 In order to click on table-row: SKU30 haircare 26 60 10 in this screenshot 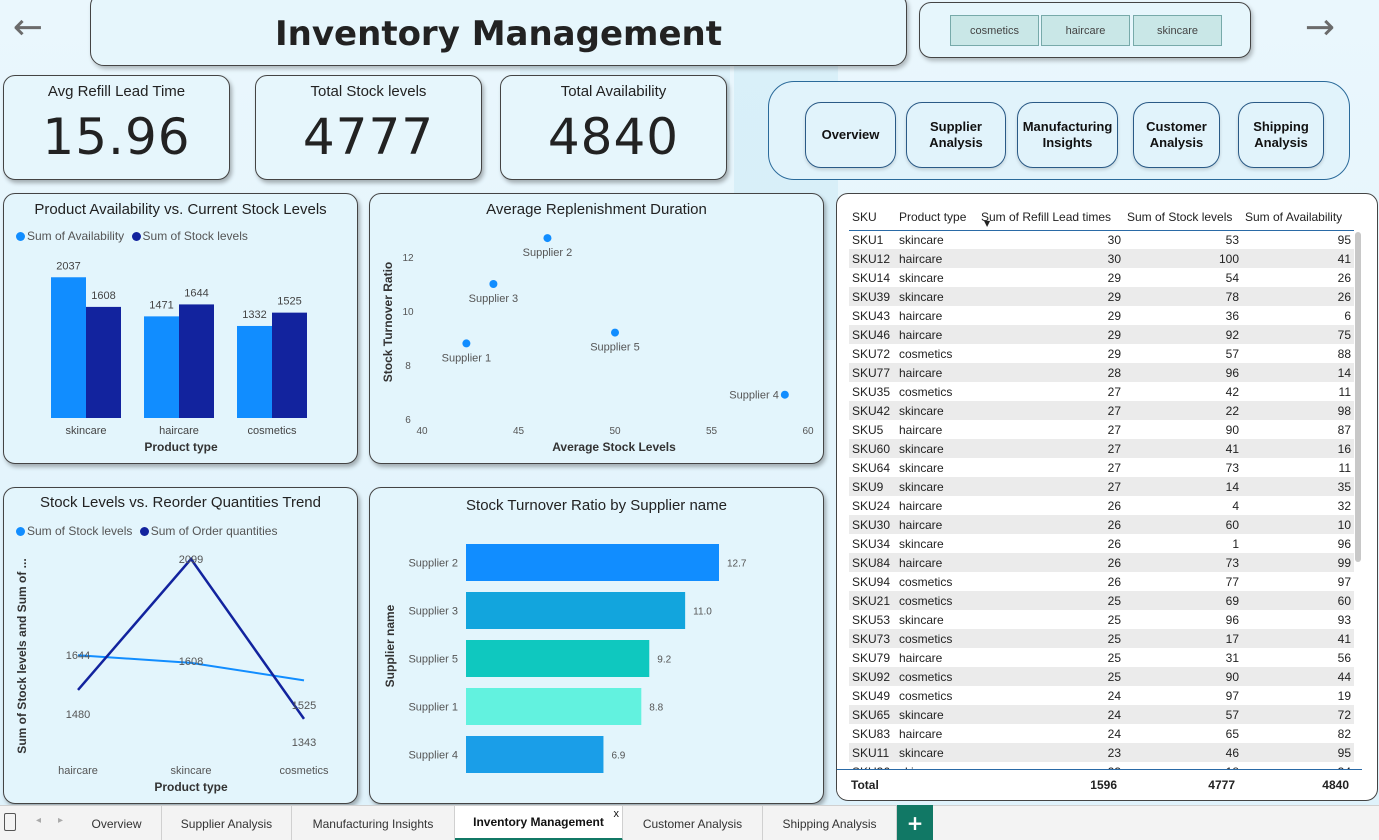, I will do `click(1101, 524)`.